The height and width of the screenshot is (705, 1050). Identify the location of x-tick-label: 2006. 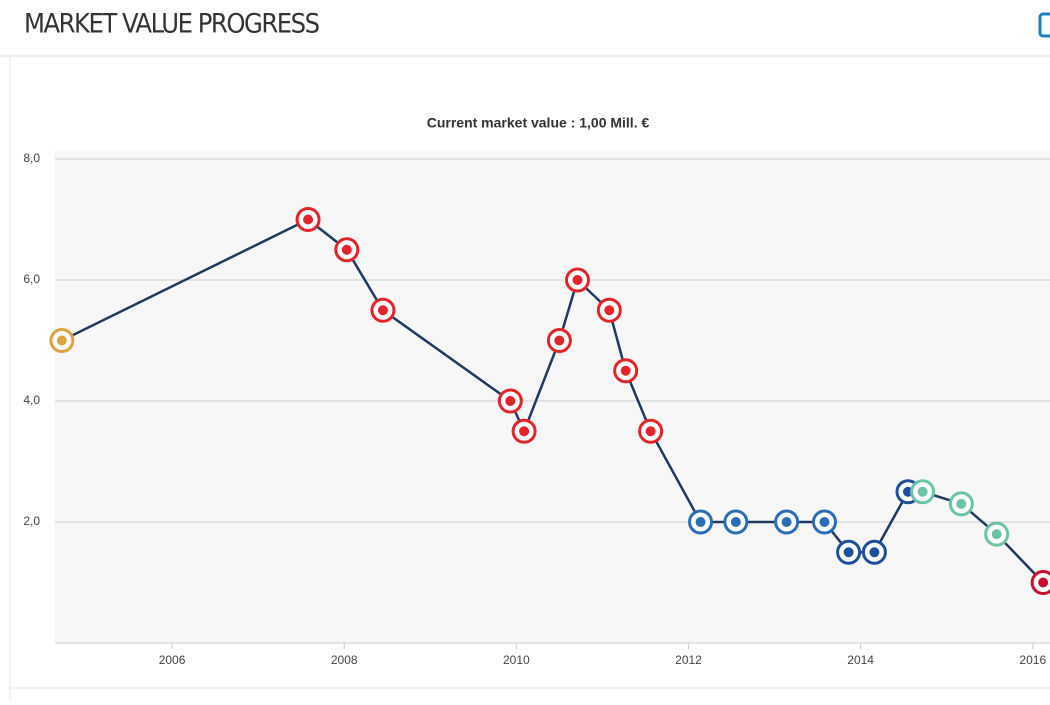
(172, 660).